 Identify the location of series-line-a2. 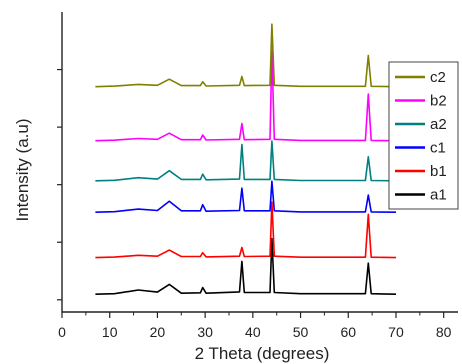
(246, 161).